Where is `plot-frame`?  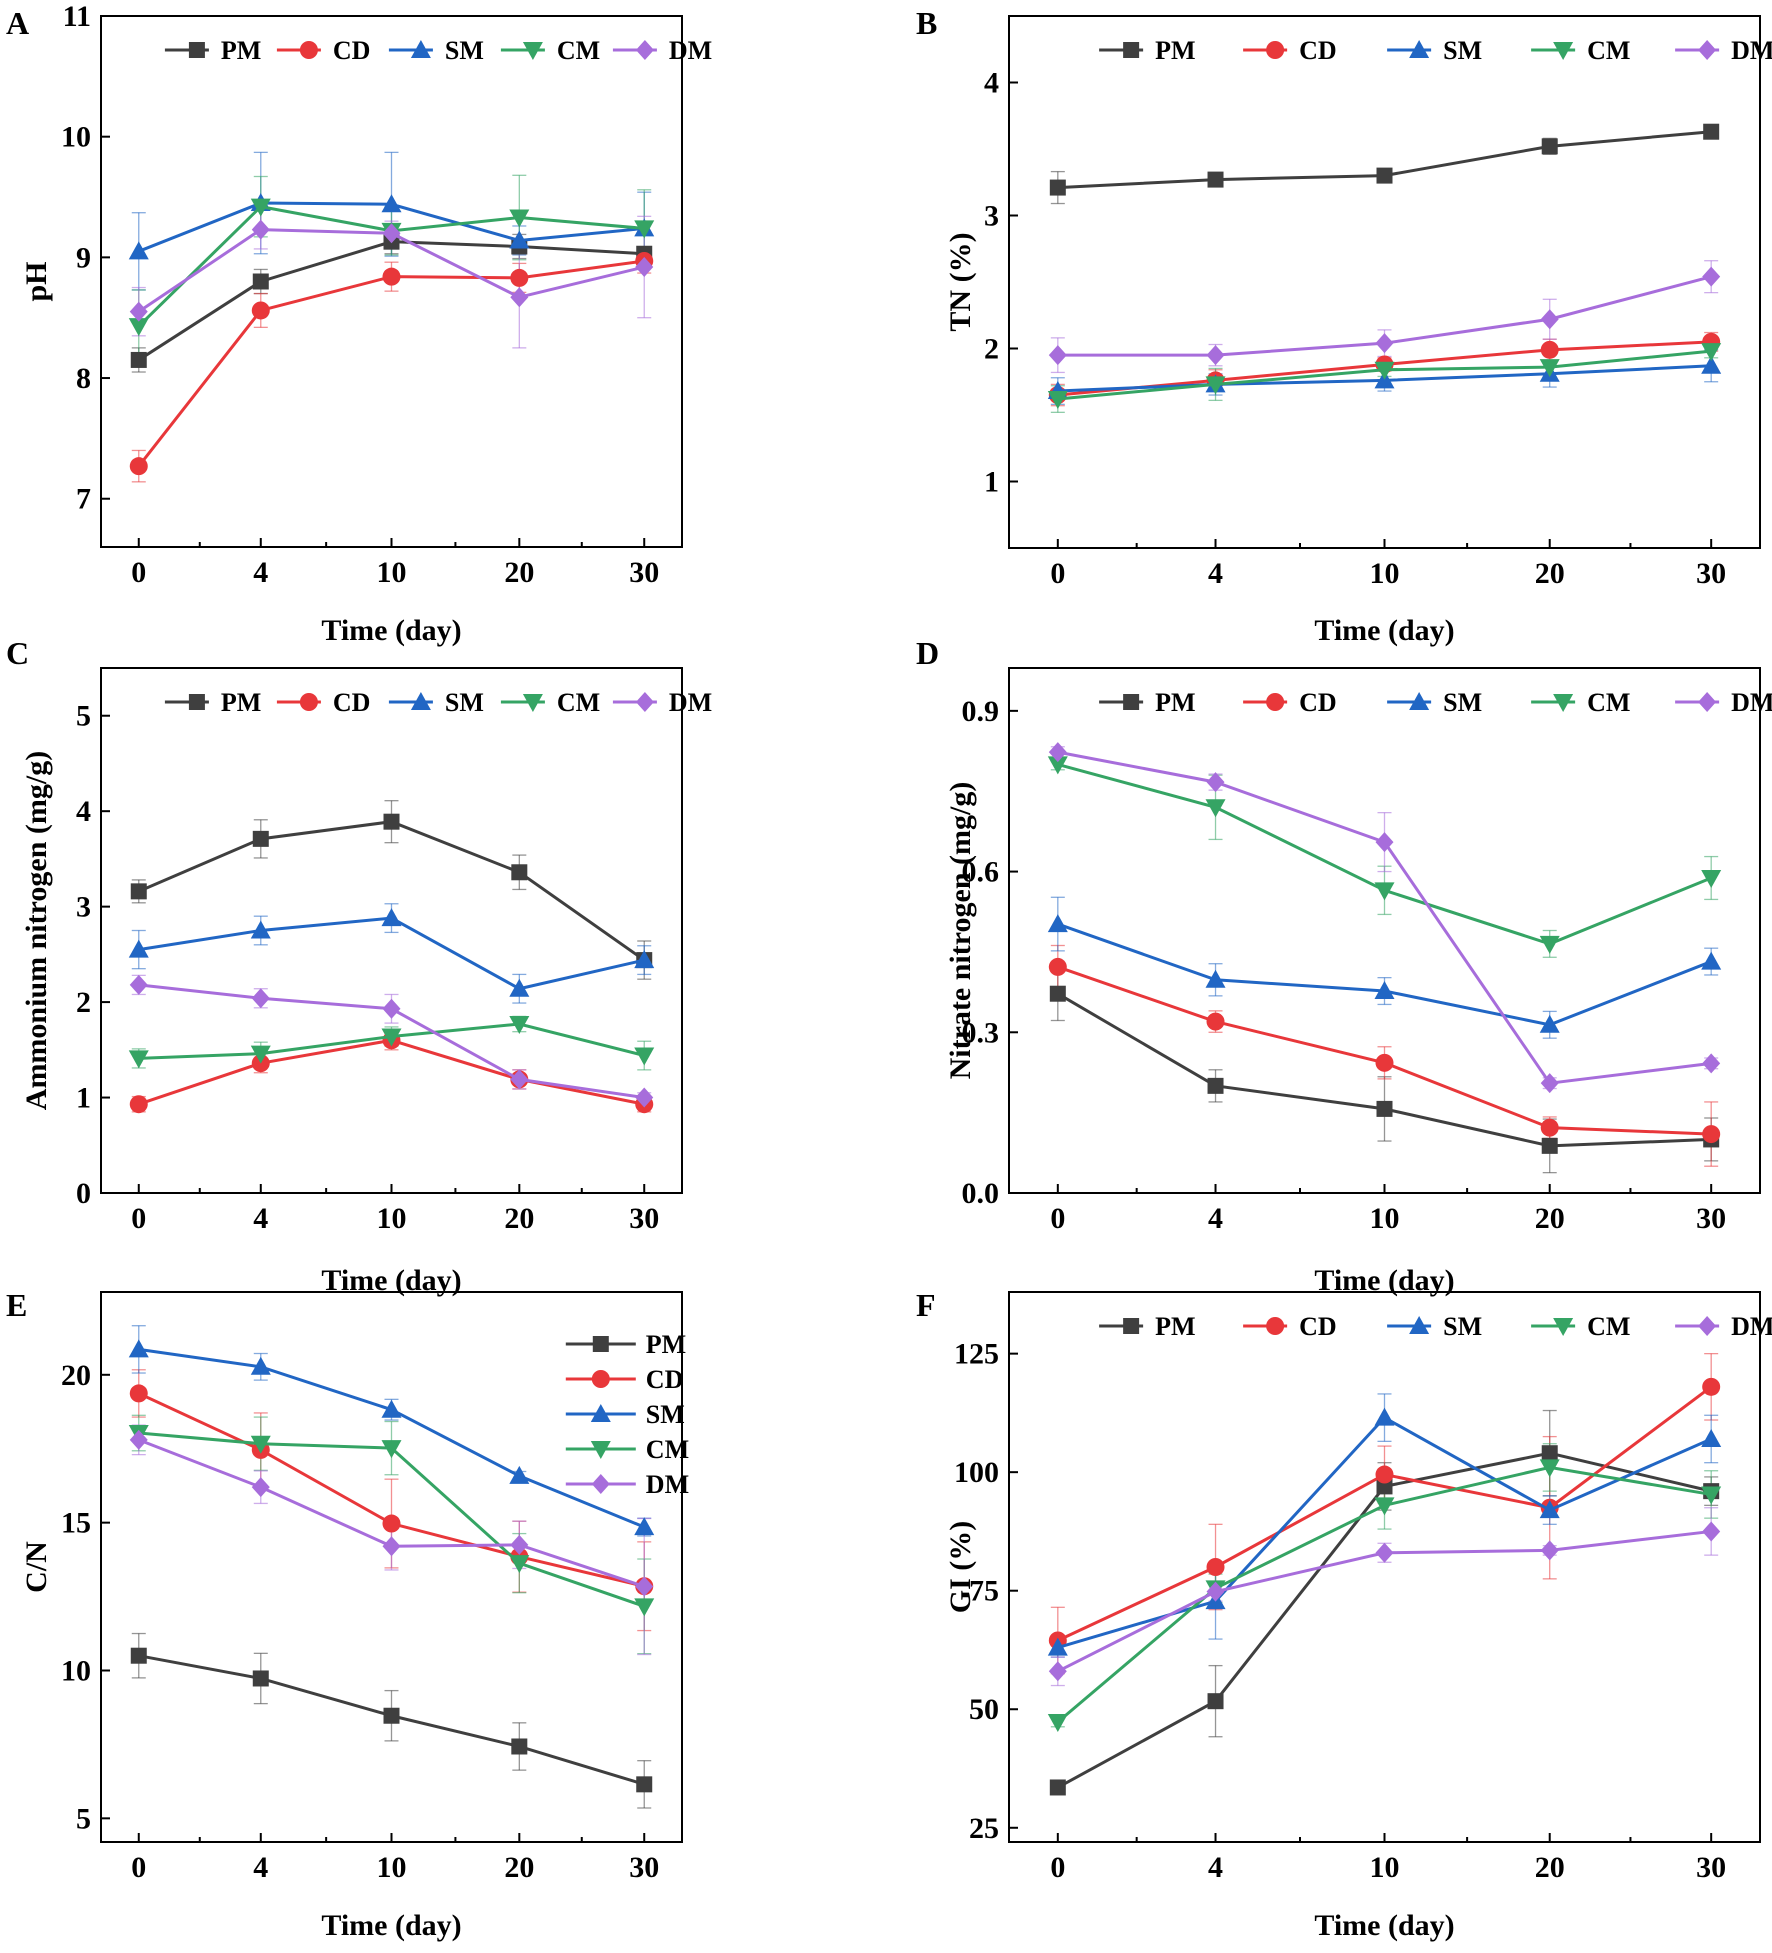 plot-frame is located at coordinates (1384, 1567).